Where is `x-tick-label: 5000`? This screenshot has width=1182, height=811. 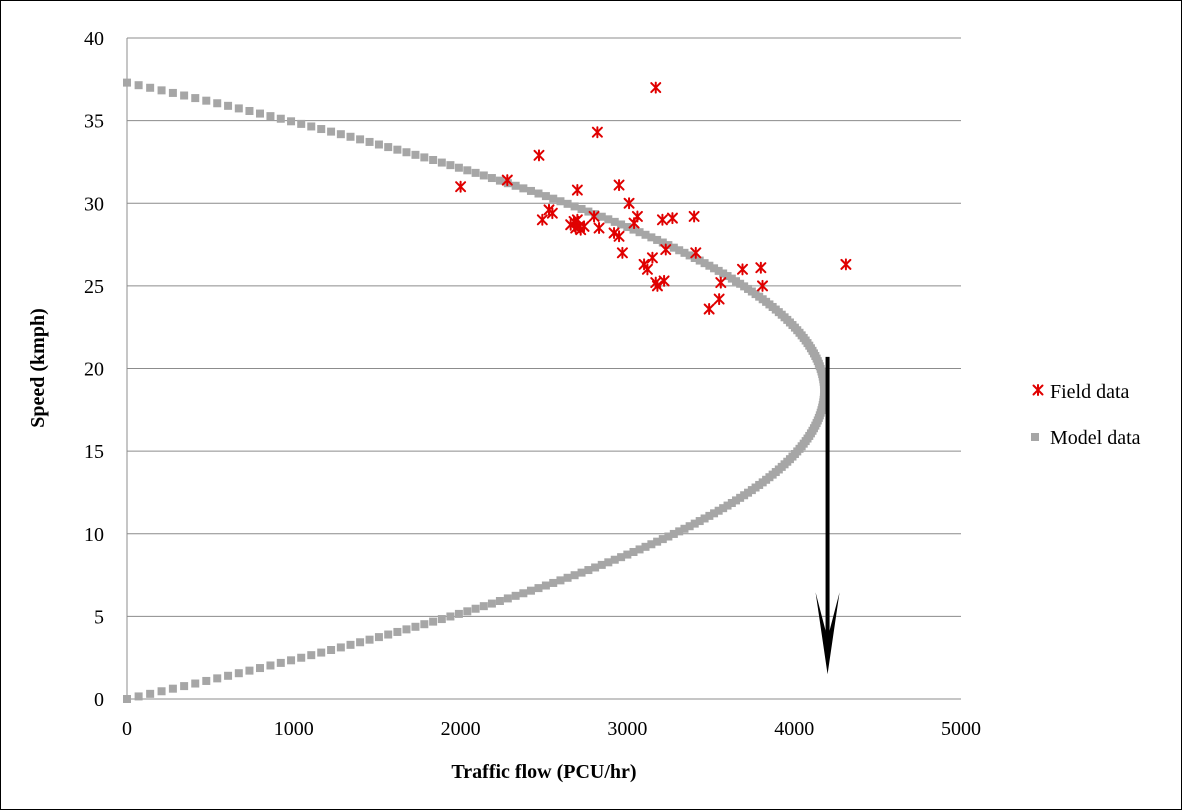 x-tick-label: 5000 is located at coordinates (961, 729).